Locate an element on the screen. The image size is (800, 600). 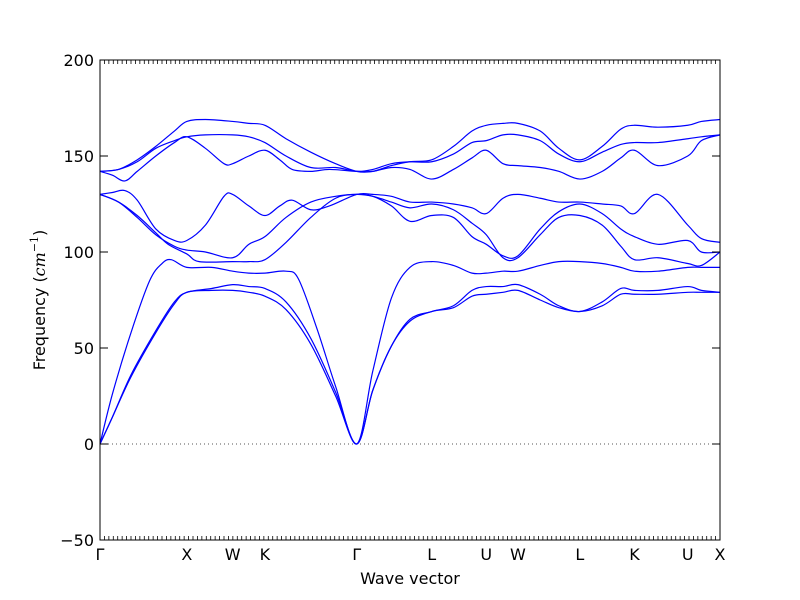
y-tick-label: 200 is located at coordinates (78, 60).